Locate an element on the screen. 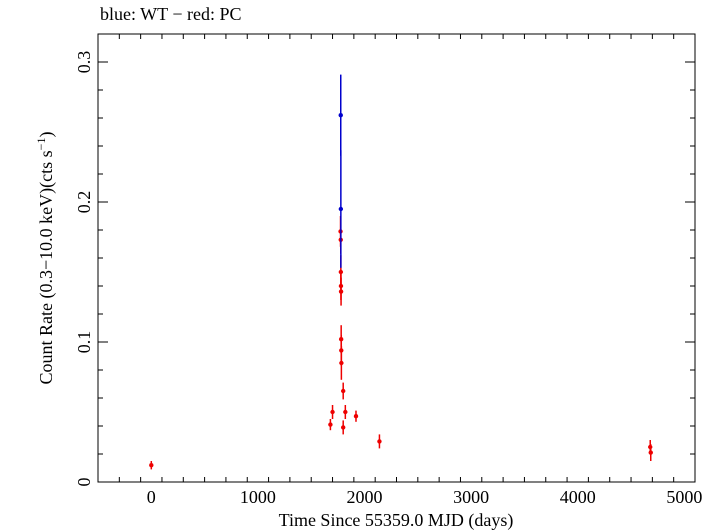 This screenshot has height=532, width=728. y-tick-label: 0.3 is located at coordinates (84, 62).